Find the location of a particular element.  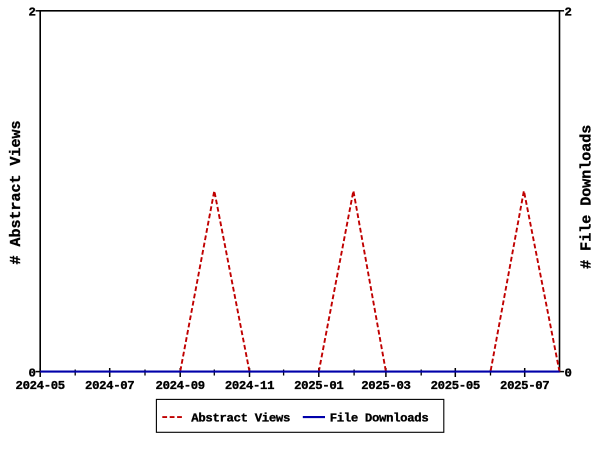

svg-text: 2025-03 is located at coordinates (385, 386).